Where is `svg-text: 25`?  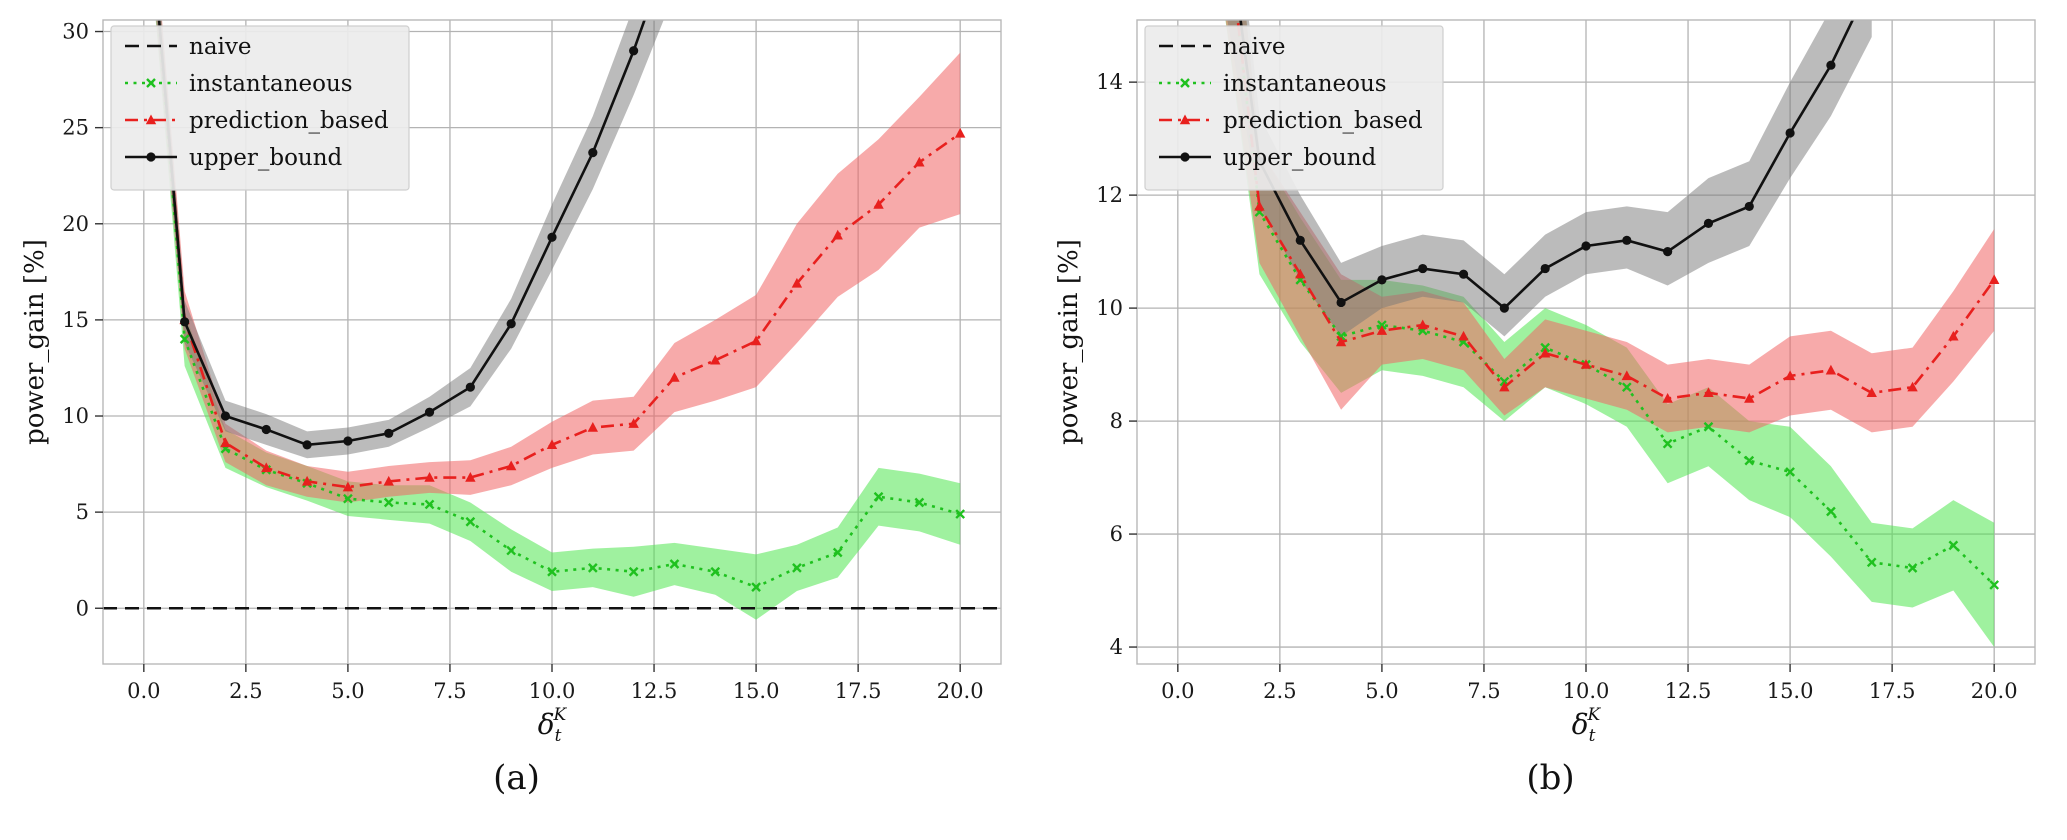 svg-text: 25 is located at coordinates (75, 128).